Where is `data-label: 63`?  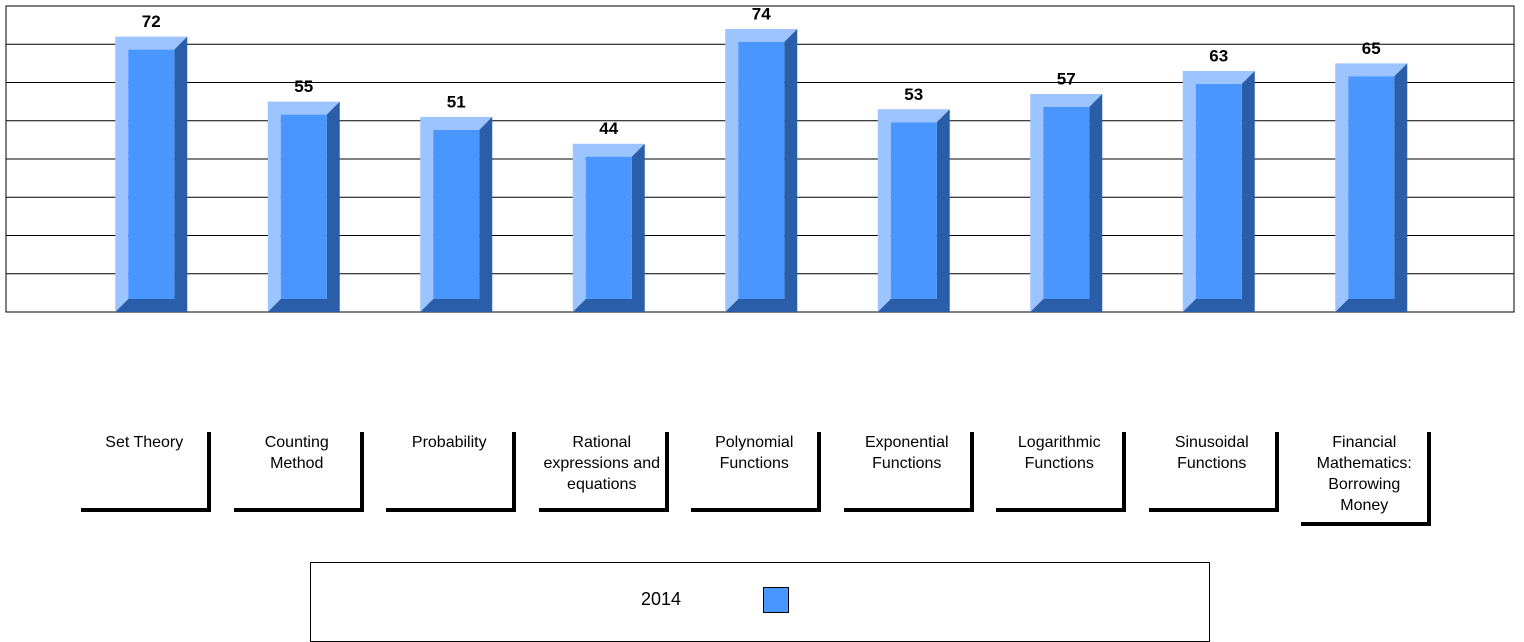 data-label: 63 is located at coordinates (1218, 56).